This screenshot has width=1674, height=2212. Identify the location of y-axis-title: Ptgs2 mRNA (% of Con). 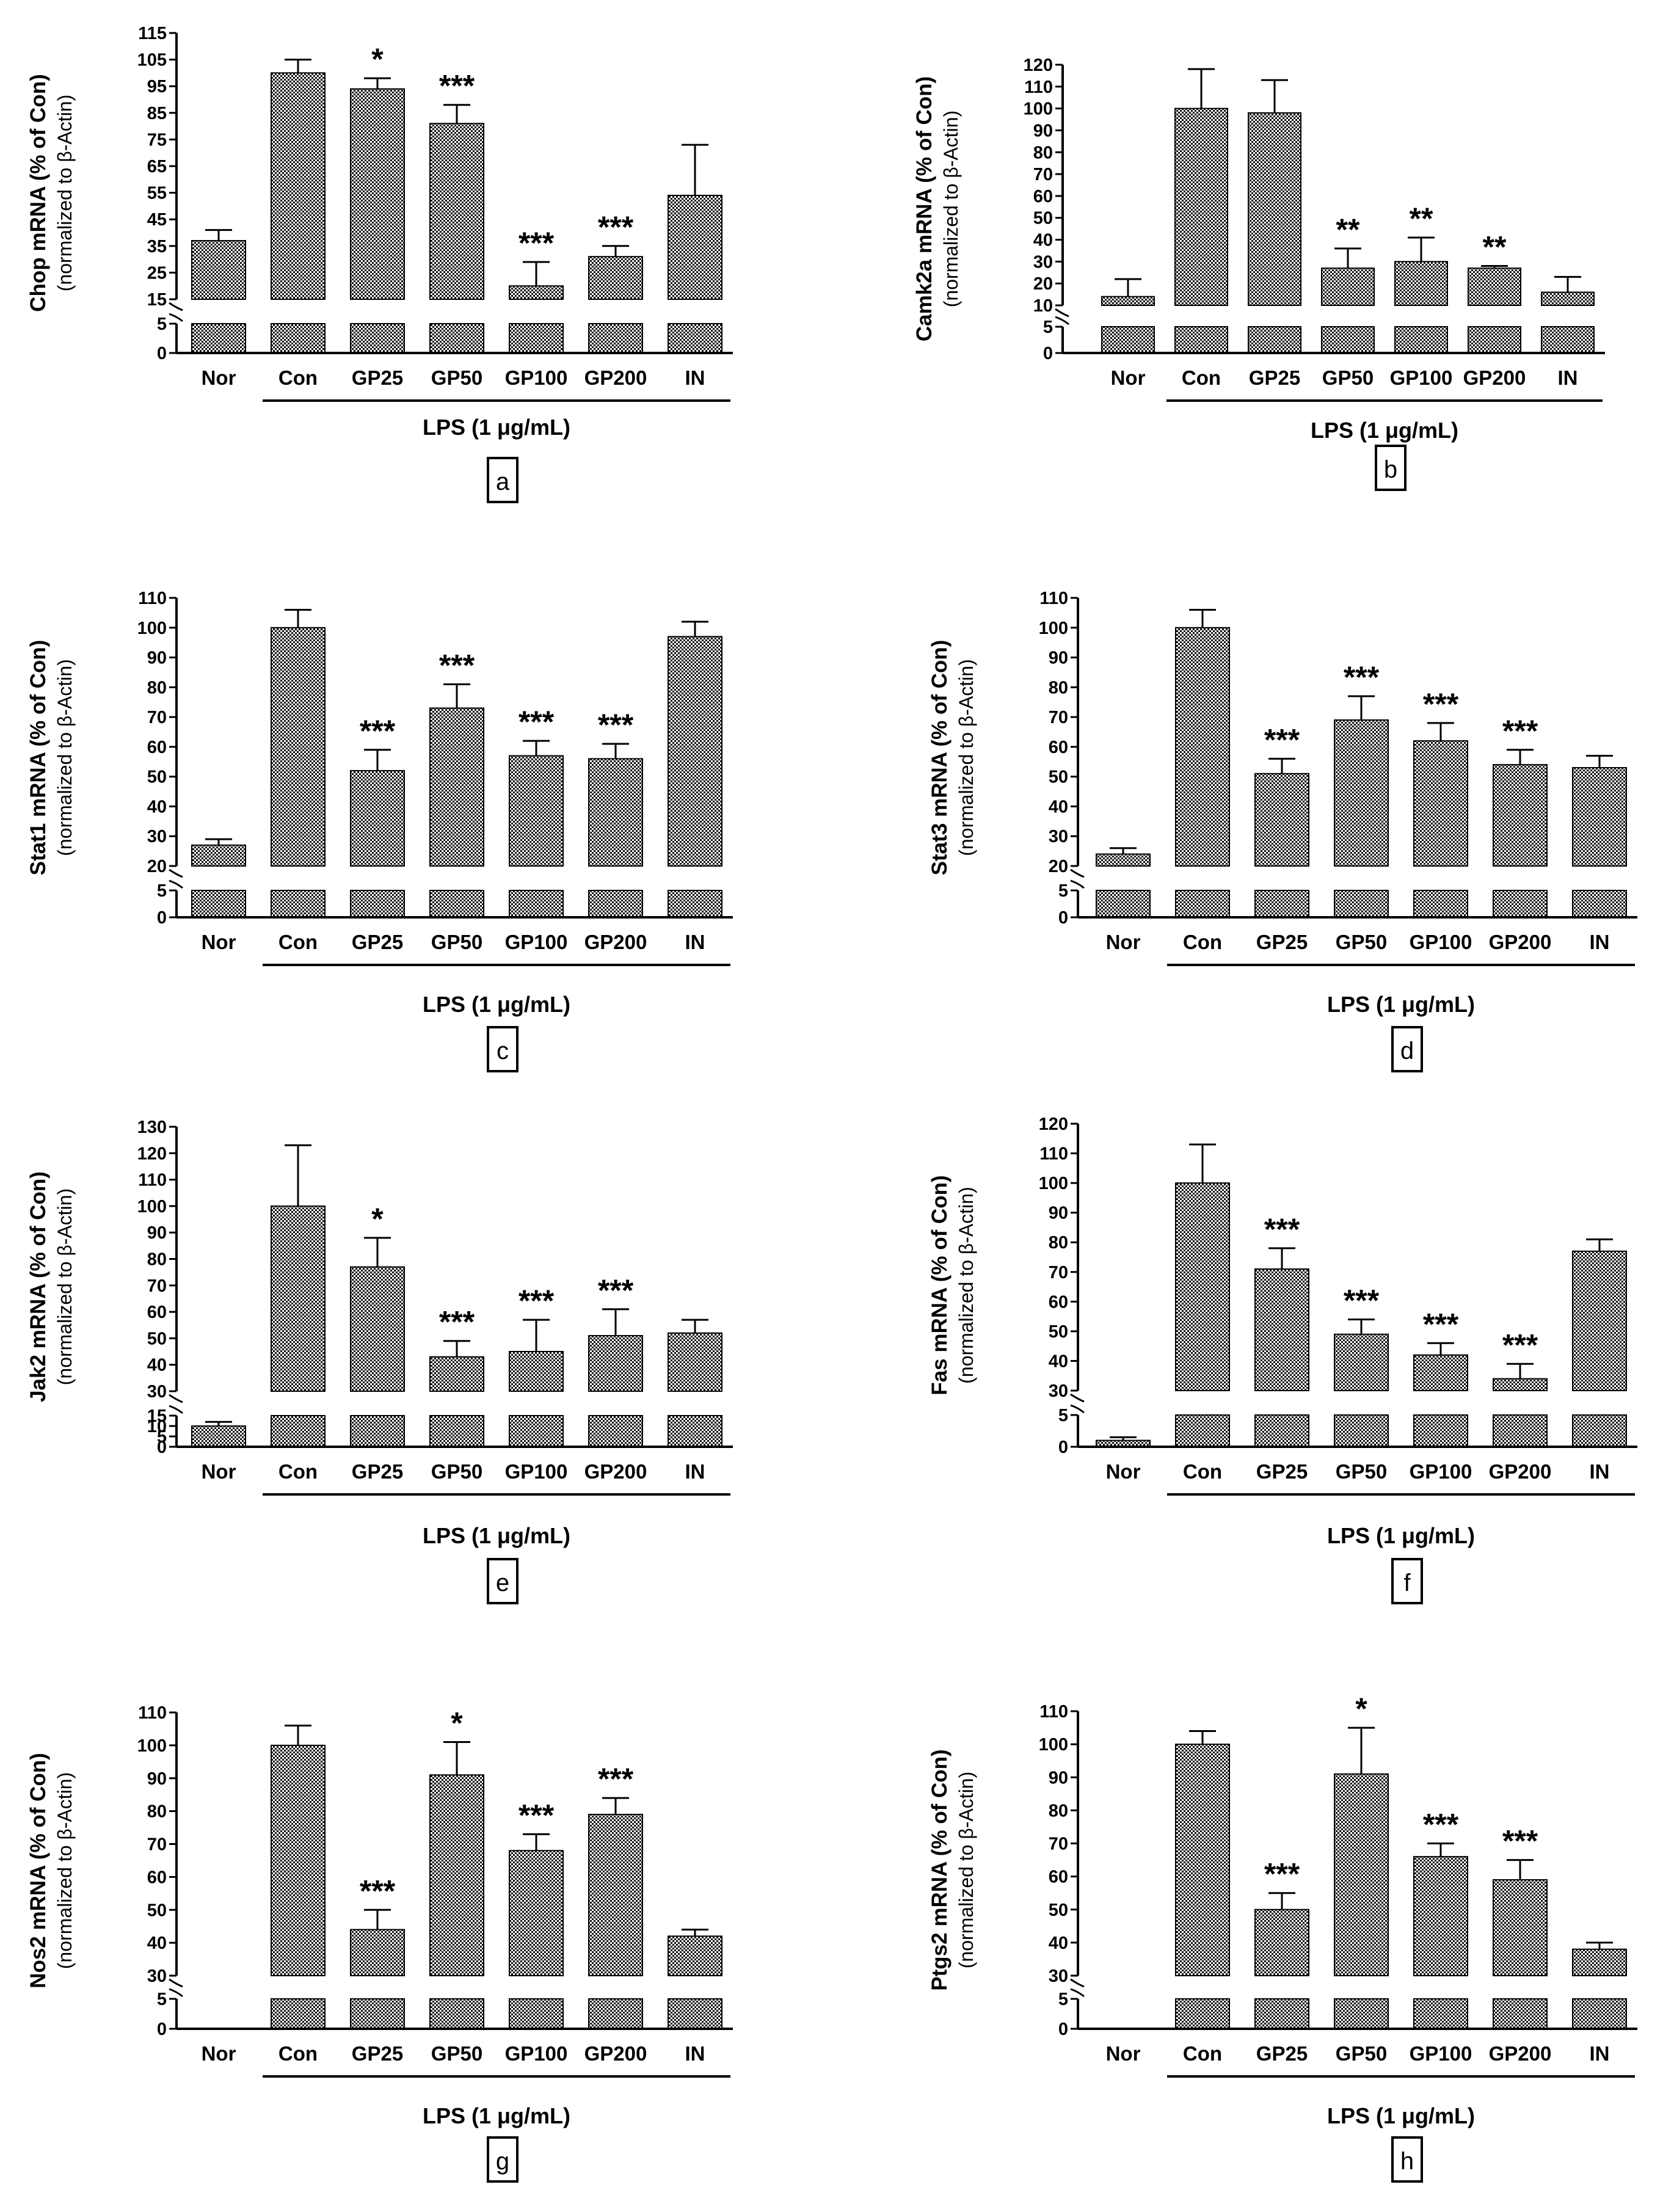
(940, 1870).